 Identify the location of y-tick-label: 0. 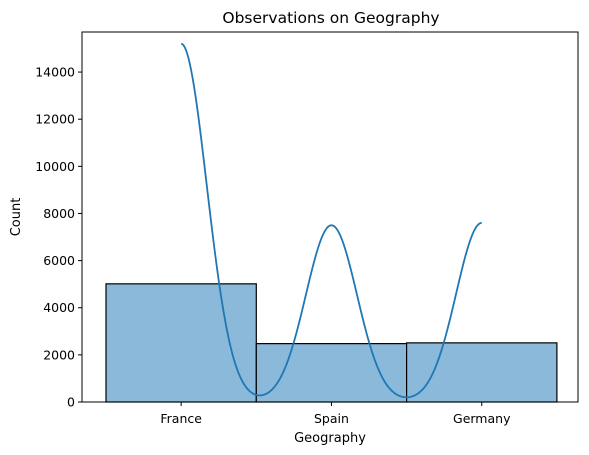
(71, 402).